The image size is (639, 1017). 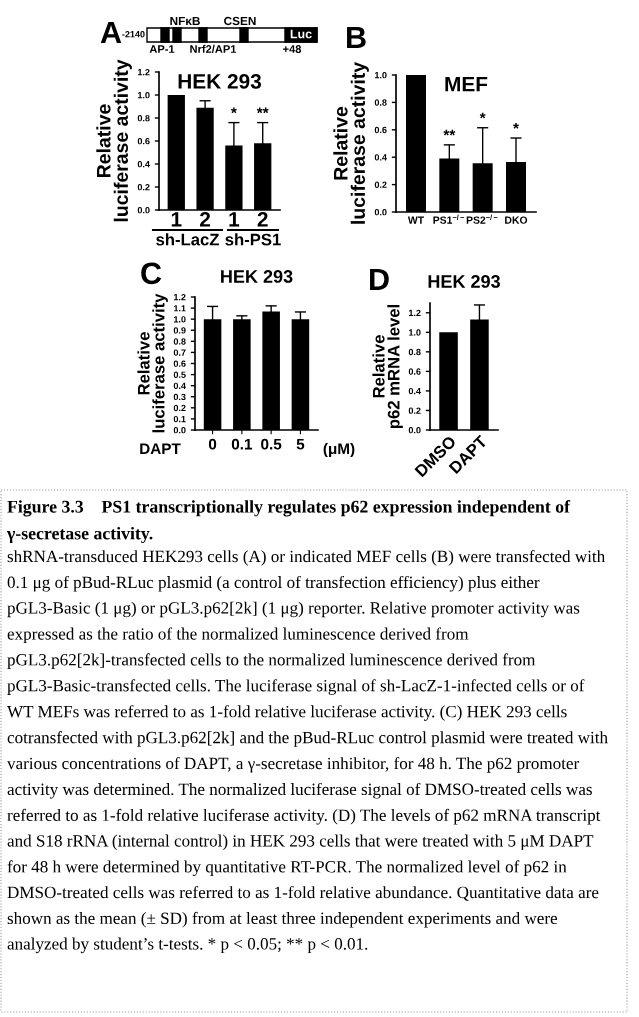 I want to click on y-tick-label: 0.3, so click(x=179, y=397).